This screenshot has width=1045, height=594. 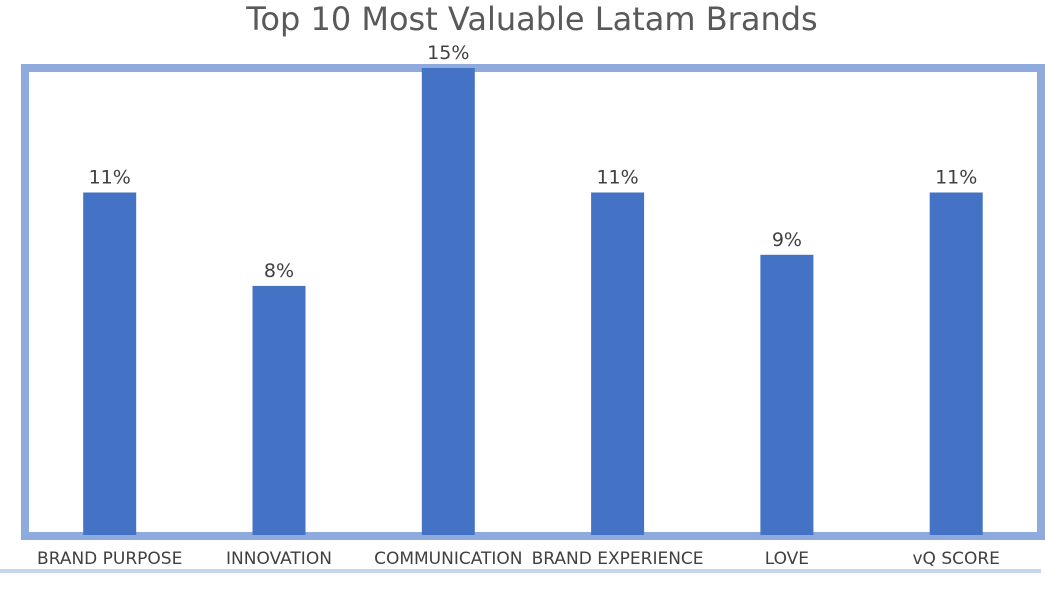 I want to click on bar-innovation, so click(x=279, y=410).